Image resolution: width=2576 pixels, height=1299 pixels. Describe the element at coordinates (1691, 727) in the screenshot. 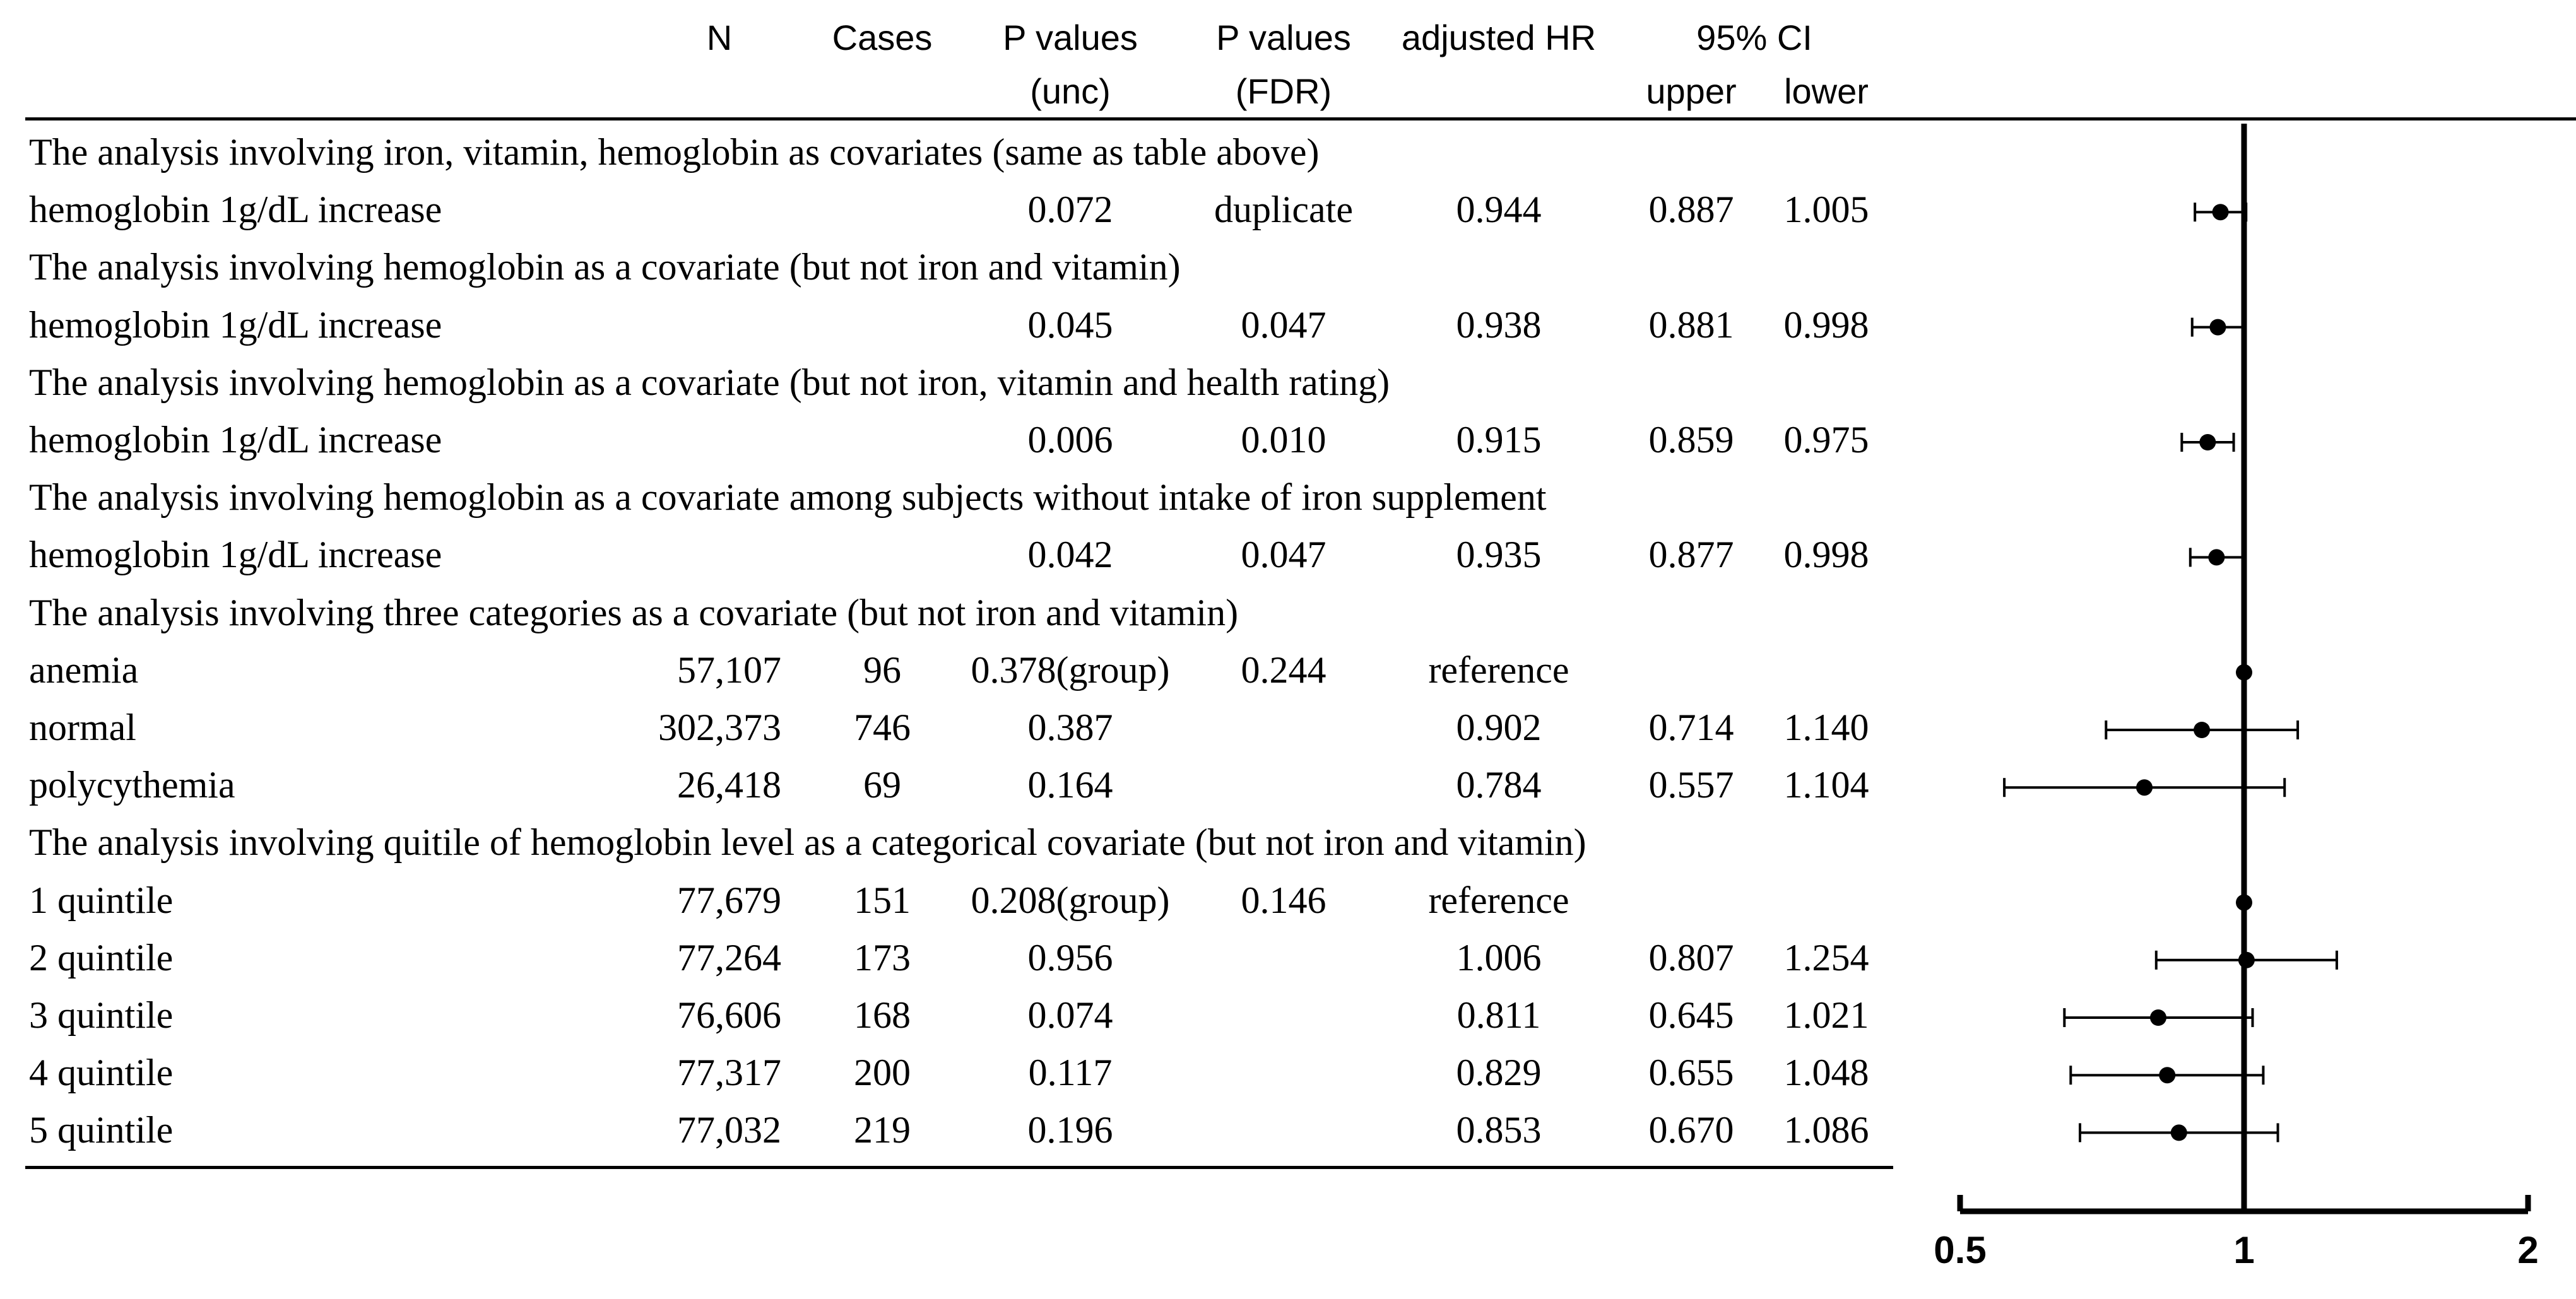

I see `cell-ci-upper: 0.714` at that location.